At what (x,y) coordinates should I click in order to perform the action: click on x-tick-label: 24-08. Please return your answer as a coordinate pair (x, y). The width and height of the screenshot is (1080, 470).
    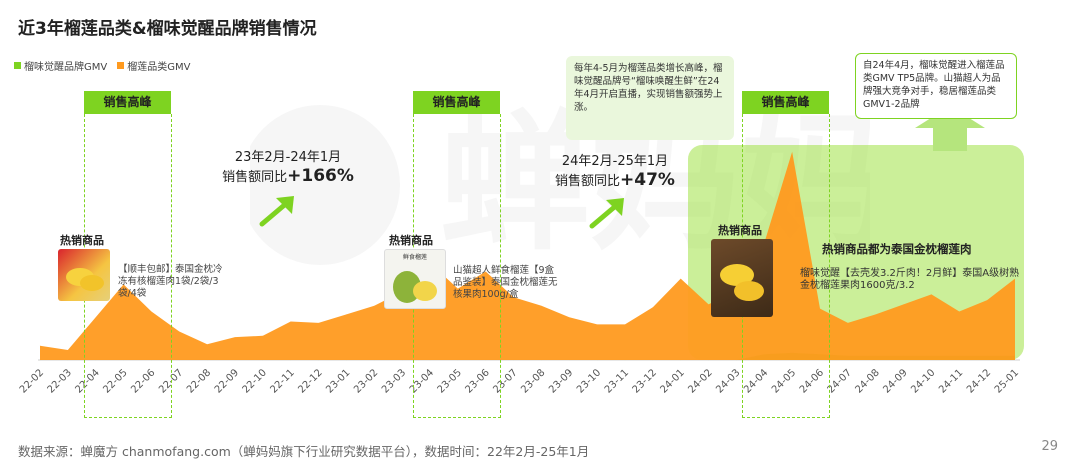
    Looking at the image, I should click on (868, 381).